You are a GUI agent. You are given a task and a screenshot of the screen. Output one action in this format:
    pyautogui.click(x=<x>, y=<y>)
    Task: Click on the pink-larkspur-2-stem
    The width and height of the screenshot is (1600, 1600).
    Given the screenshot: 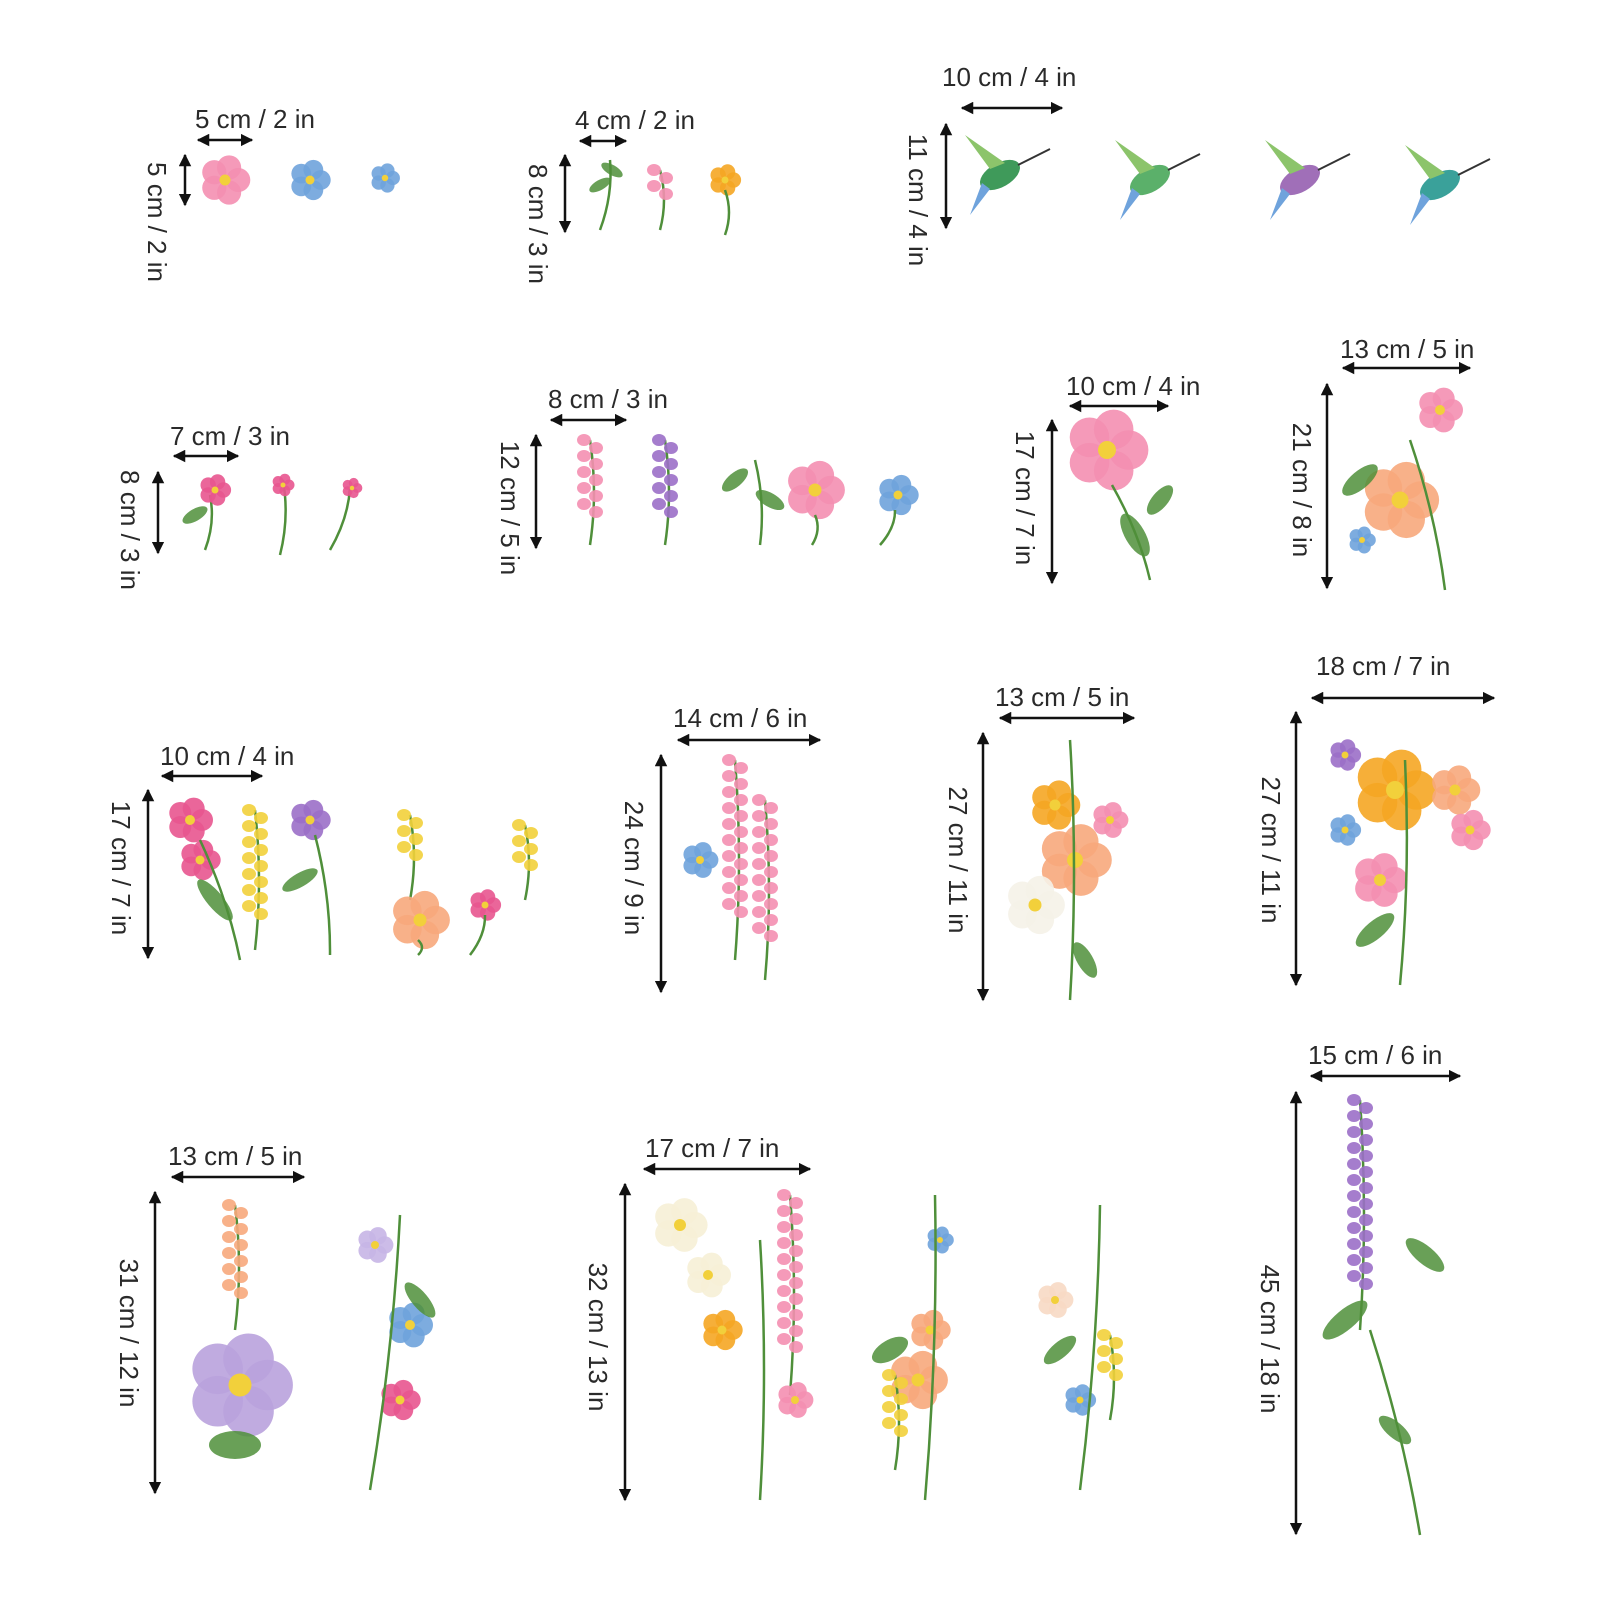 What is the action you would take?
    pyautogui.click(x=767, y=890)
    